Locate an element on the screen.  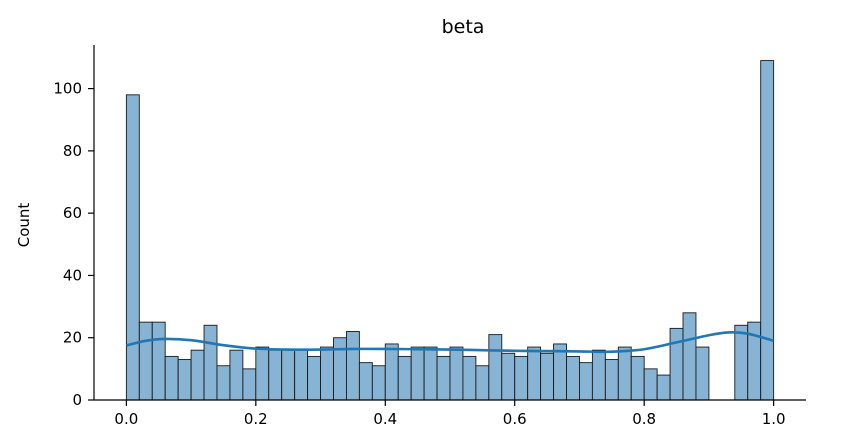
x-tick-label: 0.4 is located at coordinates (385, 419).